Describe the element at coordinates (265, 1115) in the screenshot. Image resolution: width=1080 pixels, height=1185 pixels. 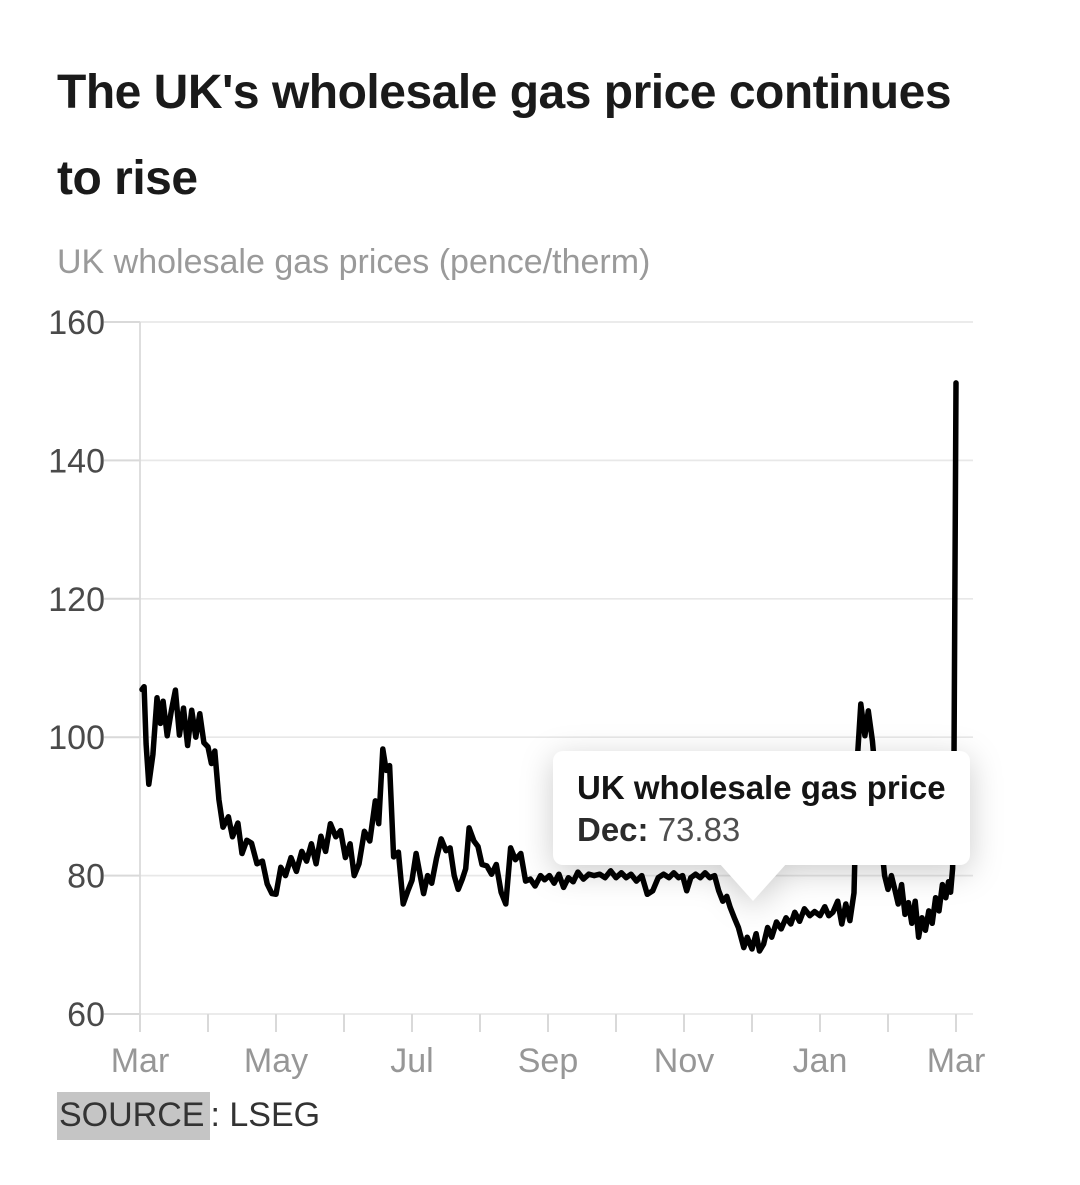
I see `source-name: : LSEG` at that location.